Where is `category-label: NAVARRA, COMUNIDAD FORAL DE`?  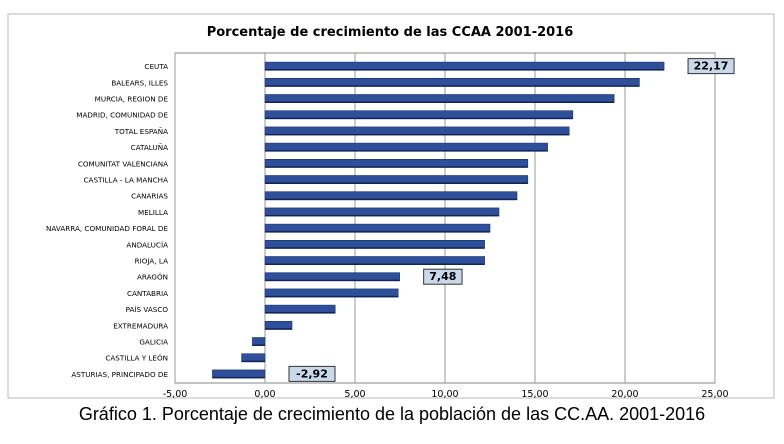 category-label: NAVARRA, COMUNIDAD FORAL DE is located at coordinates (107, 228).